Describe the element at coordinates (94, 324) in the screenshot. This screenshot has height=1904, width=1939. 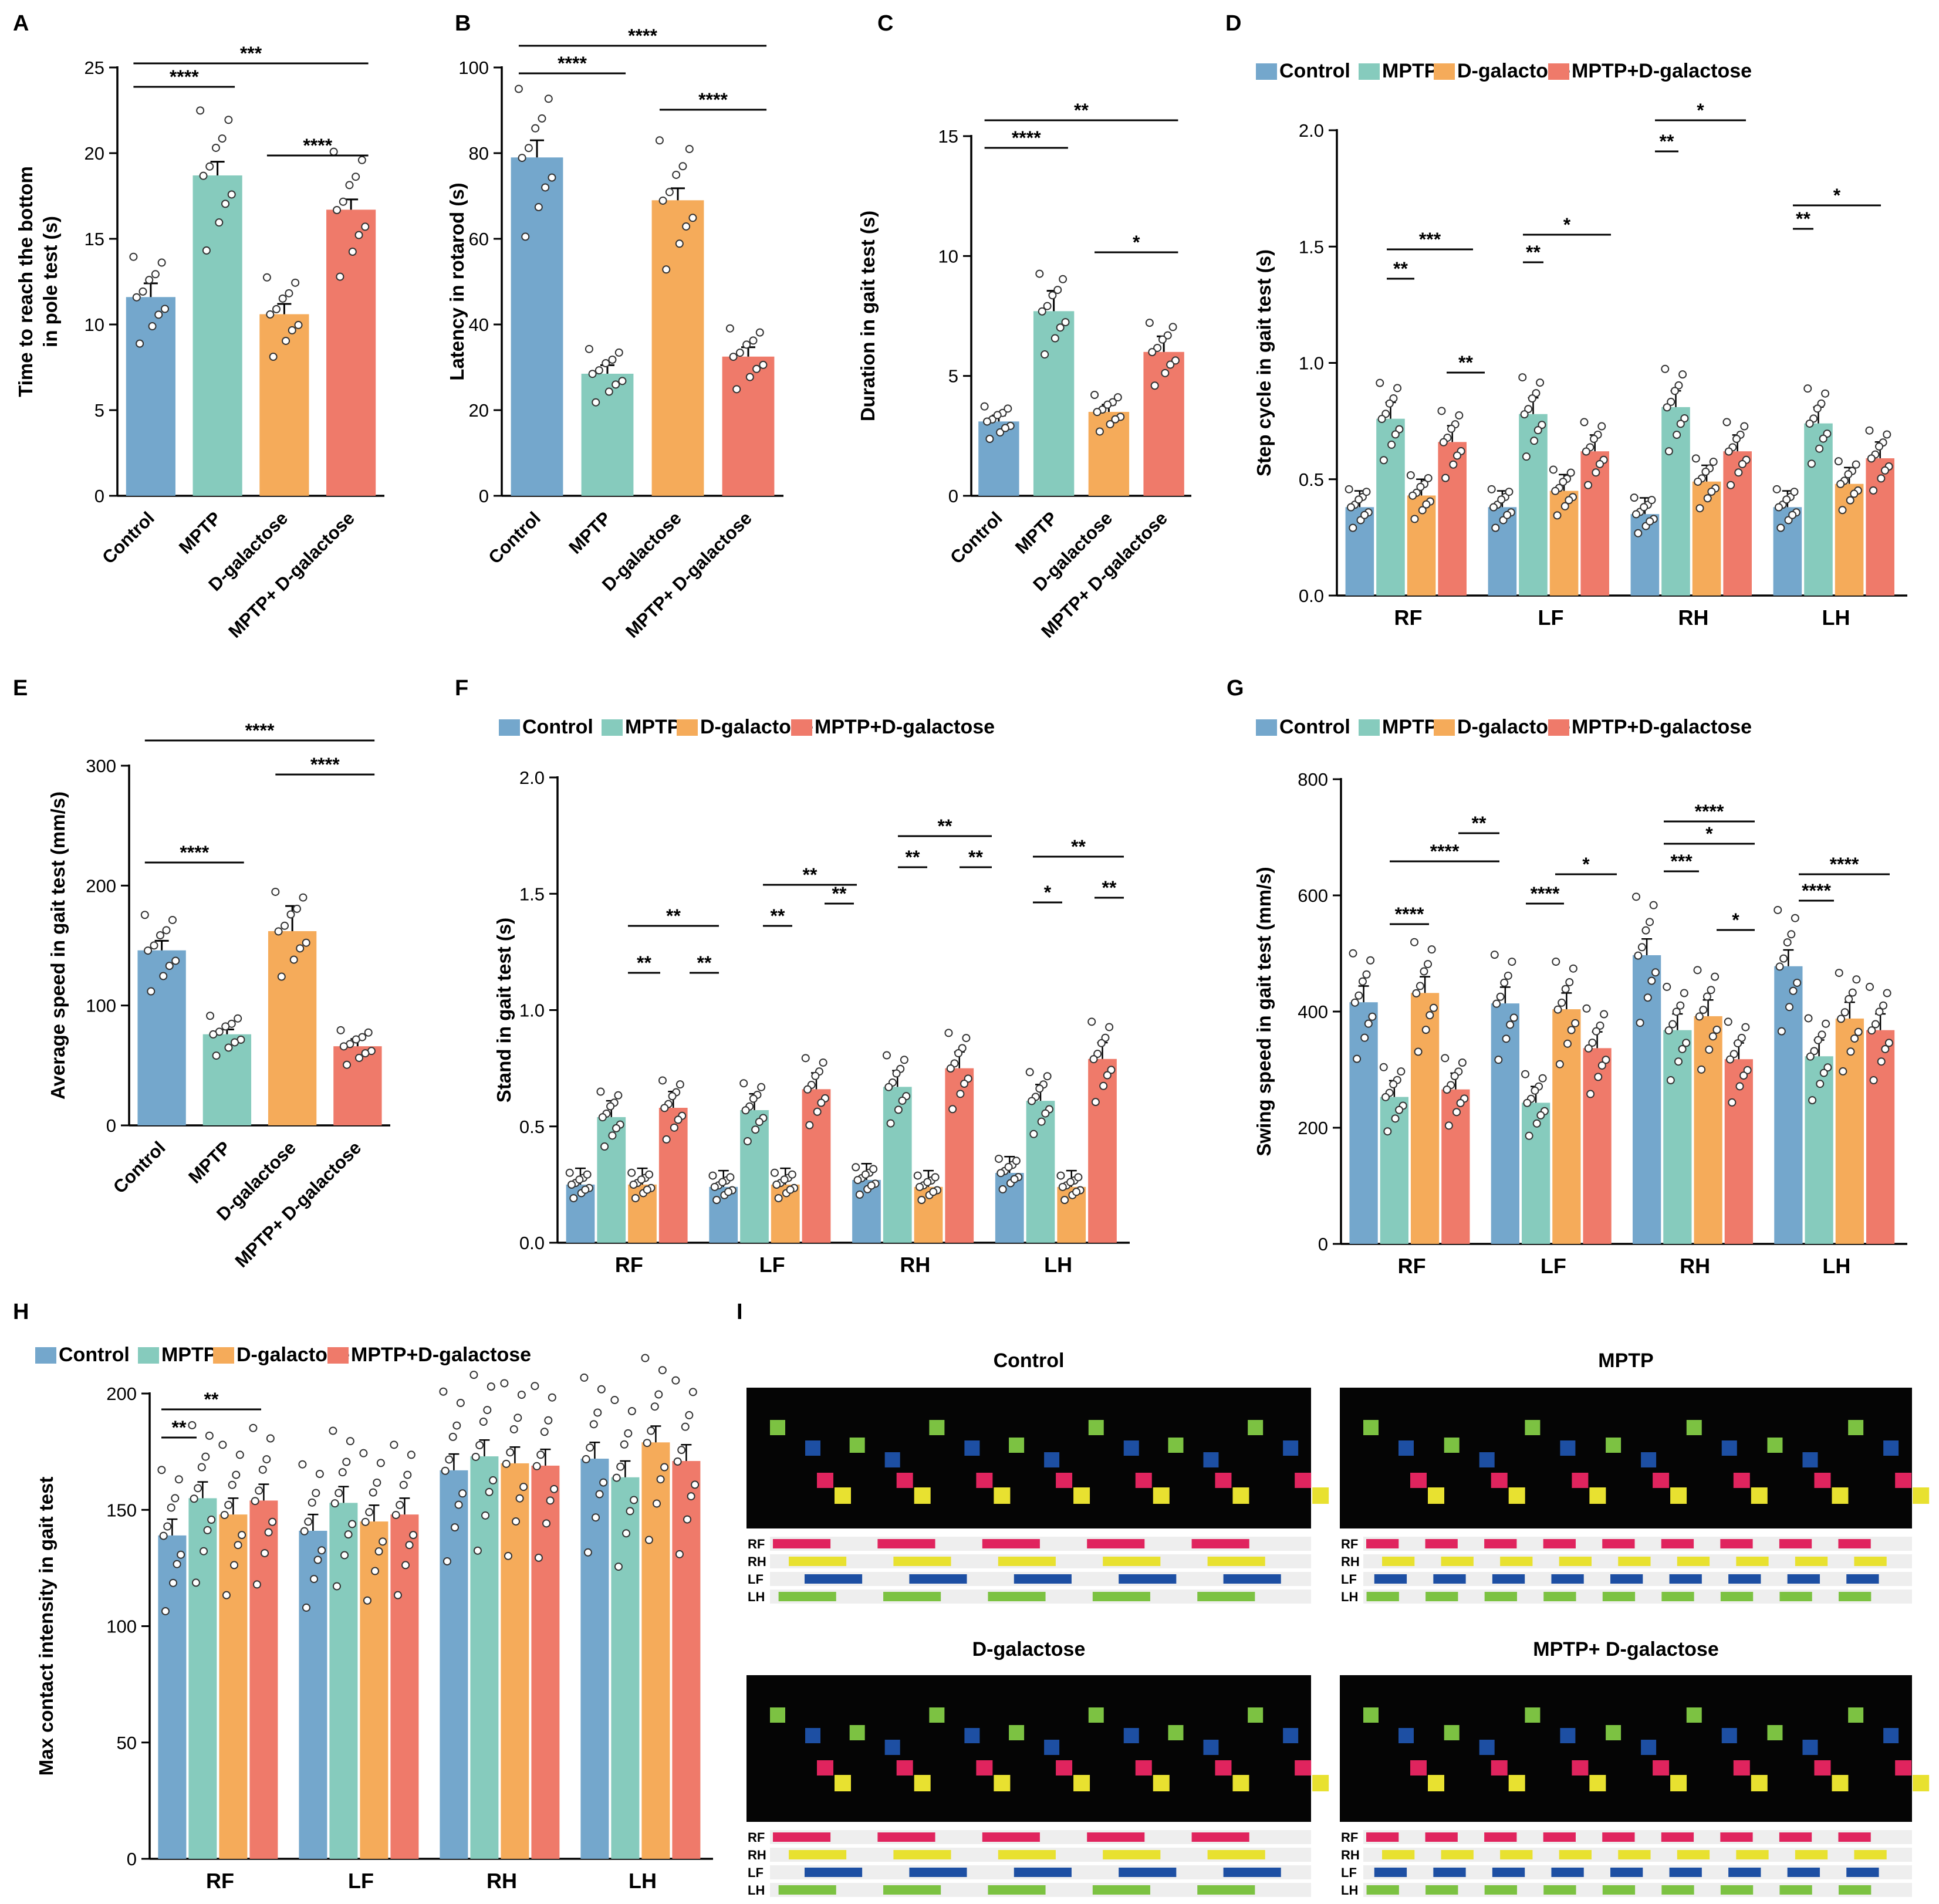
I see `chart-A-y-tick-label: 10` at that location.